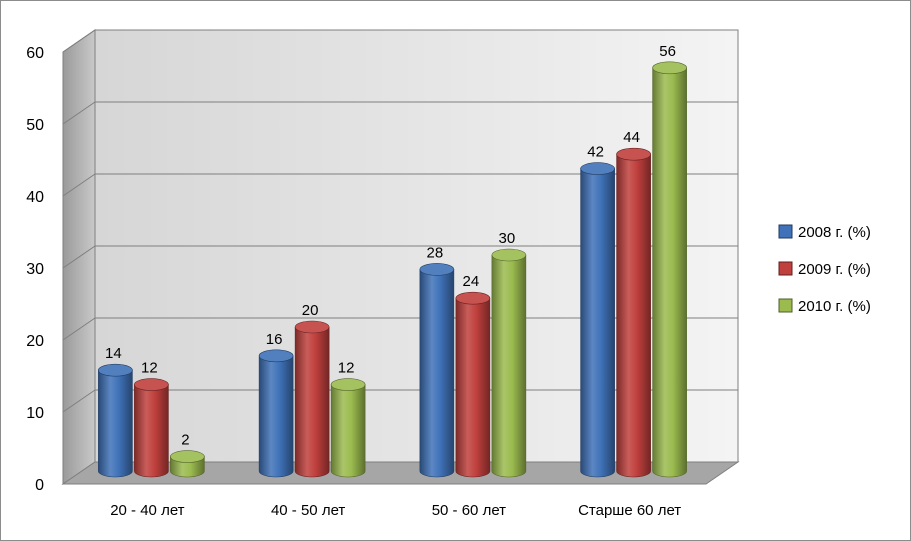 This screenshot has height=541, width=911. Describe the element at coordinates (35, 413) in the screenshot. I see `y-tick-label: 10` at that location.